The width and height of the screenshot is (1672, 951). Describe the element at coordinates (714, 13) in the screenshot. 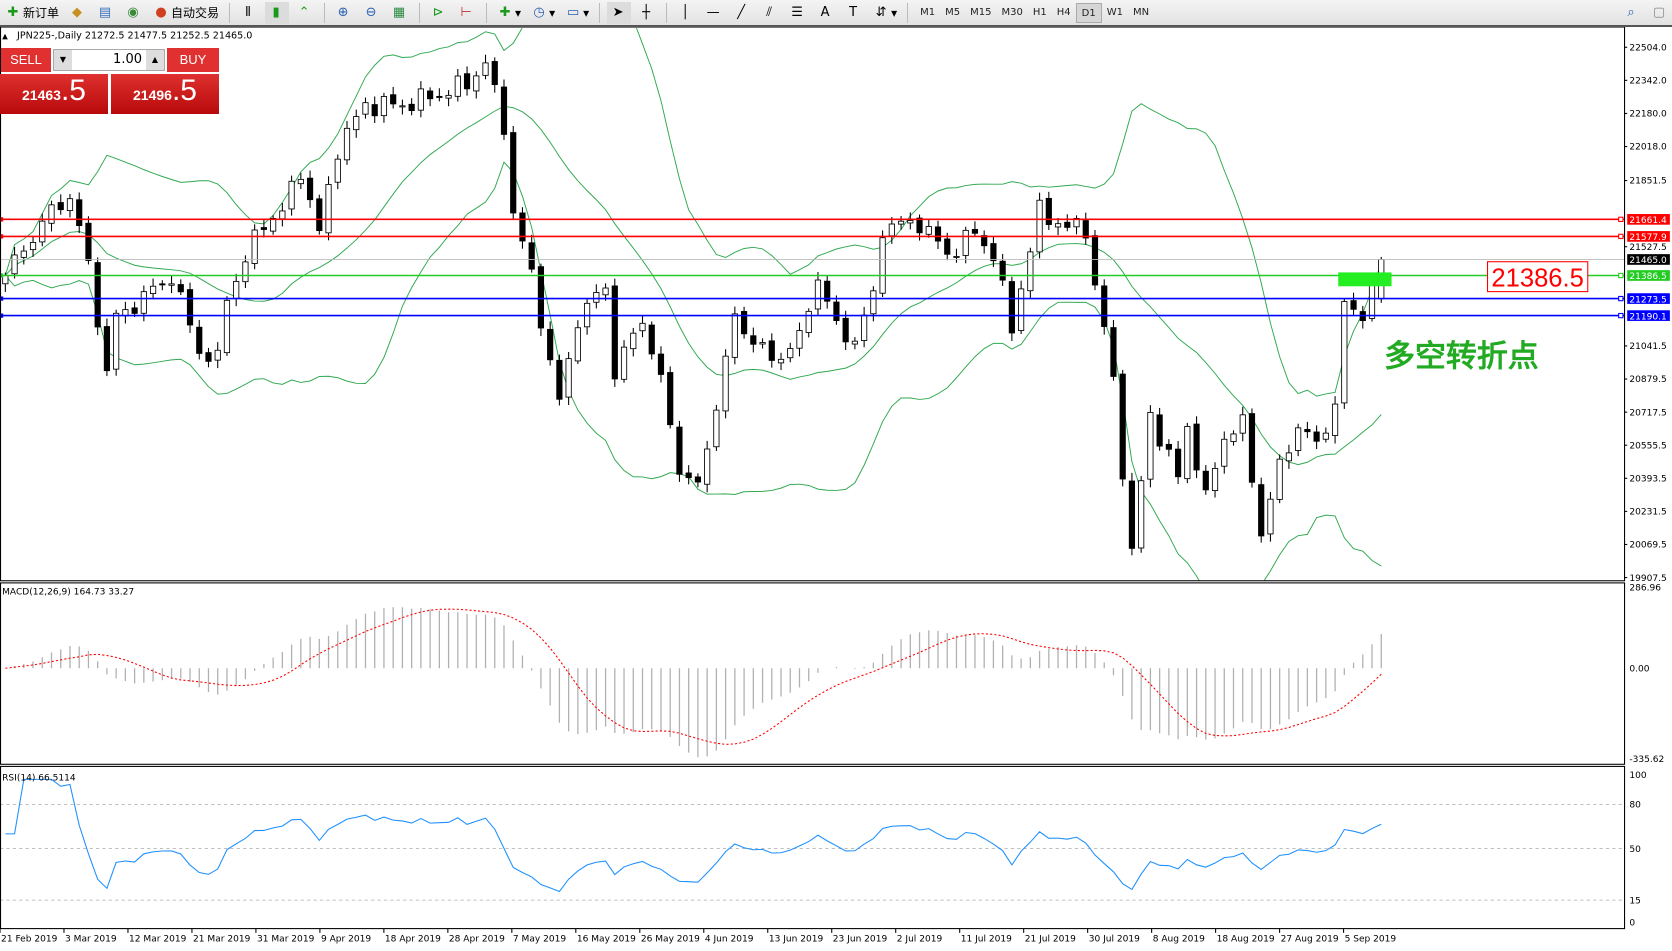

I see `horizontal-line-button: —` at that location.